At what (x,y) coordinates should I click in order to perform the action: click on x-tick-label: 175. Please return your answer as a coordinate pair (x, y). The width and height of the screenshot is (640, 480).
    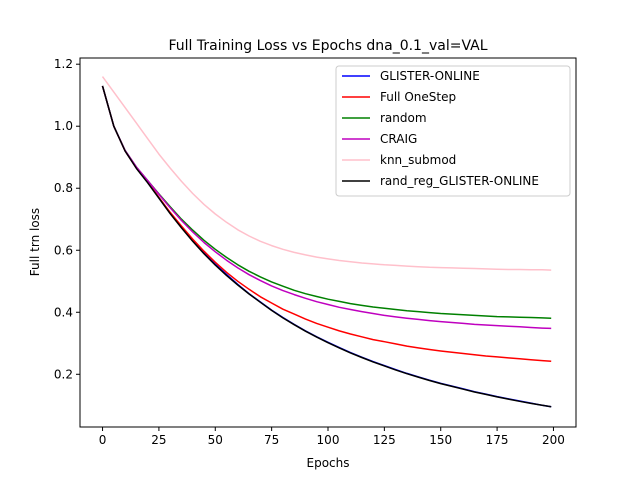
    Looking at the image, I should click on (497, 440).